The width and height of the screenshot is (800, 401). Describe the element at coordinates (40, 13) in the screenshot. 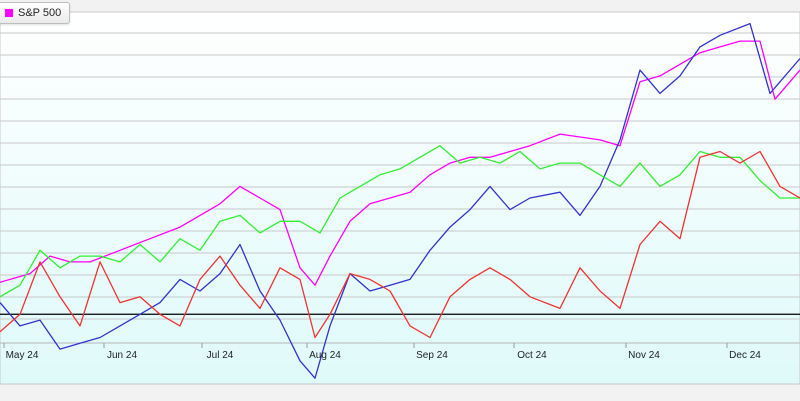

I see `legend-label-sp500: S&P 500` at that location.